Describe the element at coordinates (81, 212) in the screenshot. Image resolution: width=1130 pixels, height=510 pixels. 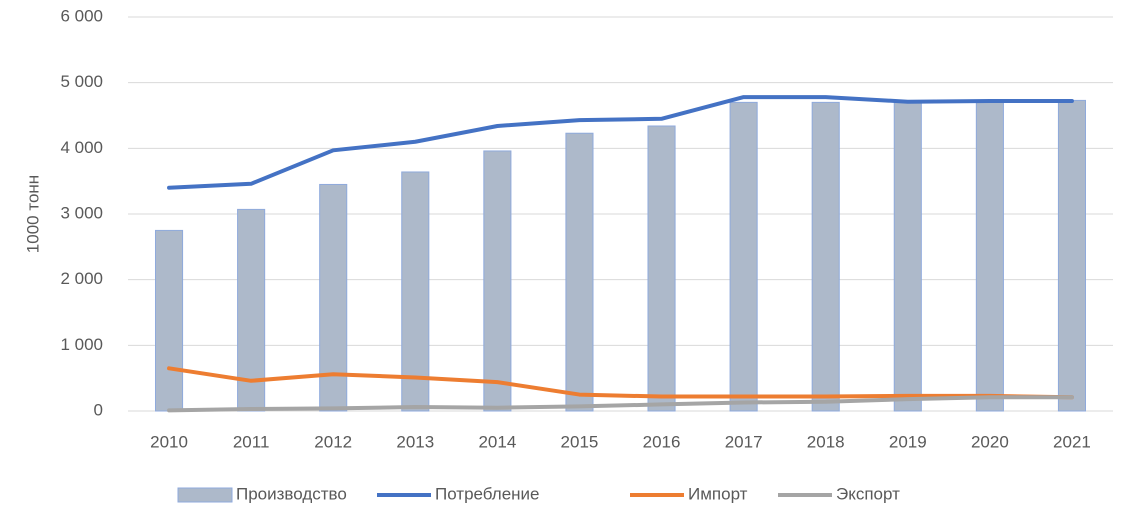
I see `y-tick-label: 3 000` at that location.